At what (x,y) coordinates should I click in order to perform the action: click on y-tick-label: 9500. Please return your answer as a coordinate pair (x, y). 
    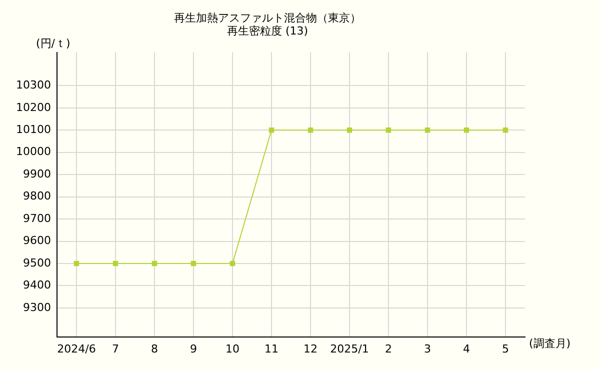
    Looking at the image, I should click on (36, 263).